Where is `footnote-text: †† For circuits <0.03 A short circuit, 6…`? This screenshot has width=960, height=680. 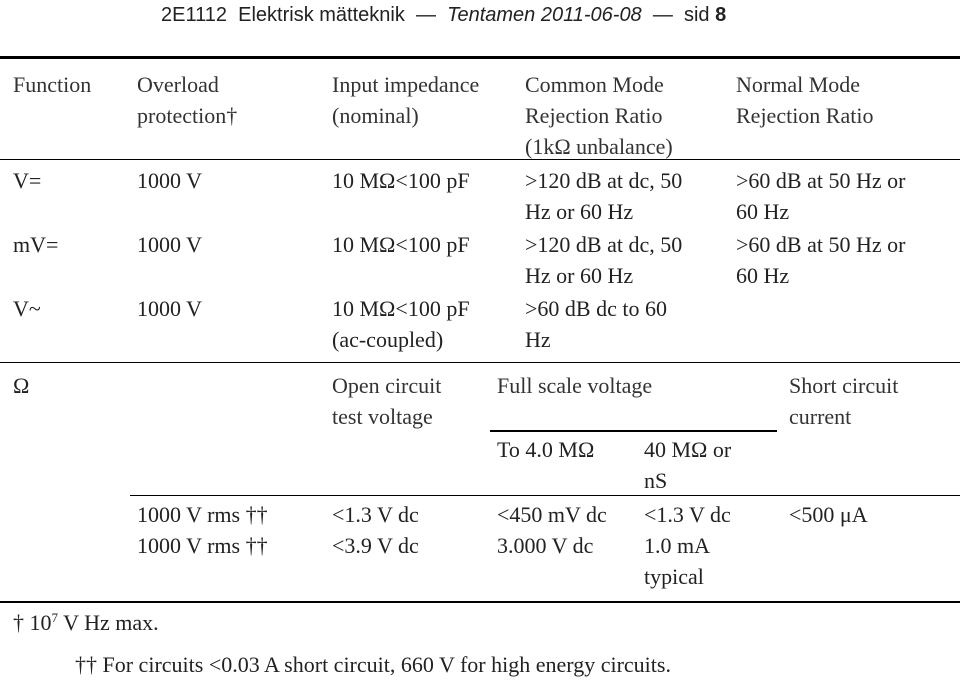 footnote-text: †† For circuits <0.03 A short circuit, 6… is located at coordinates (373, 664).